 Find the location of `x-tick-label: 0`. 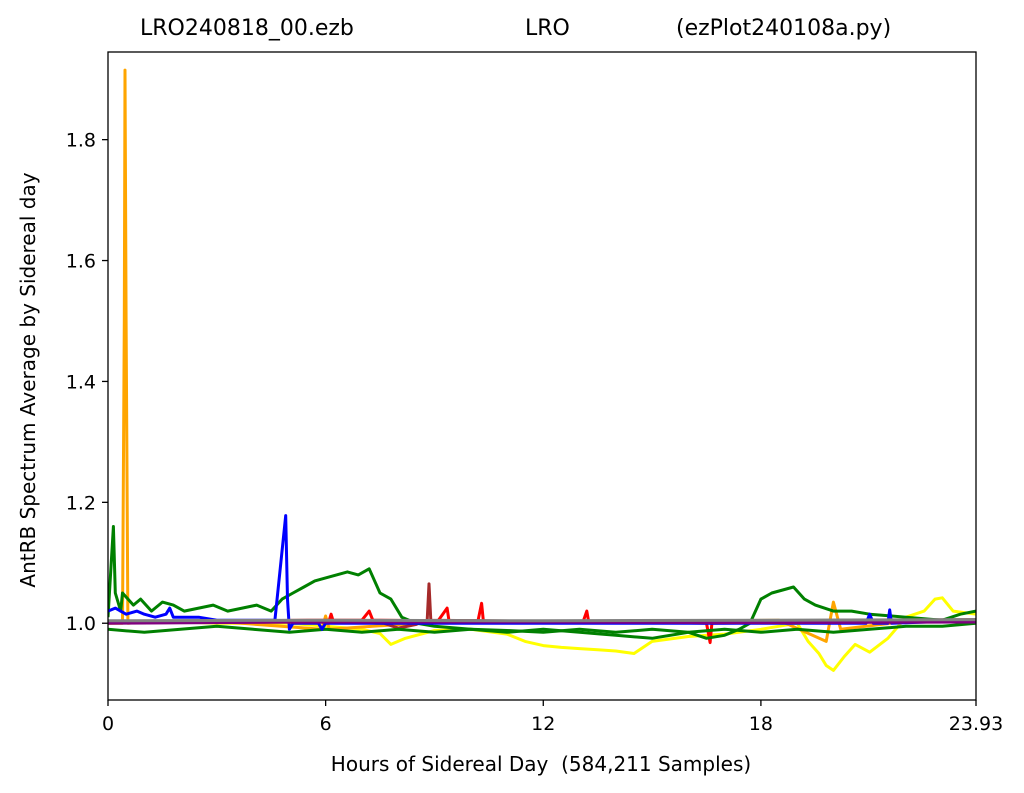

x-tick-label: 0 is located at coordinates (108, 724).